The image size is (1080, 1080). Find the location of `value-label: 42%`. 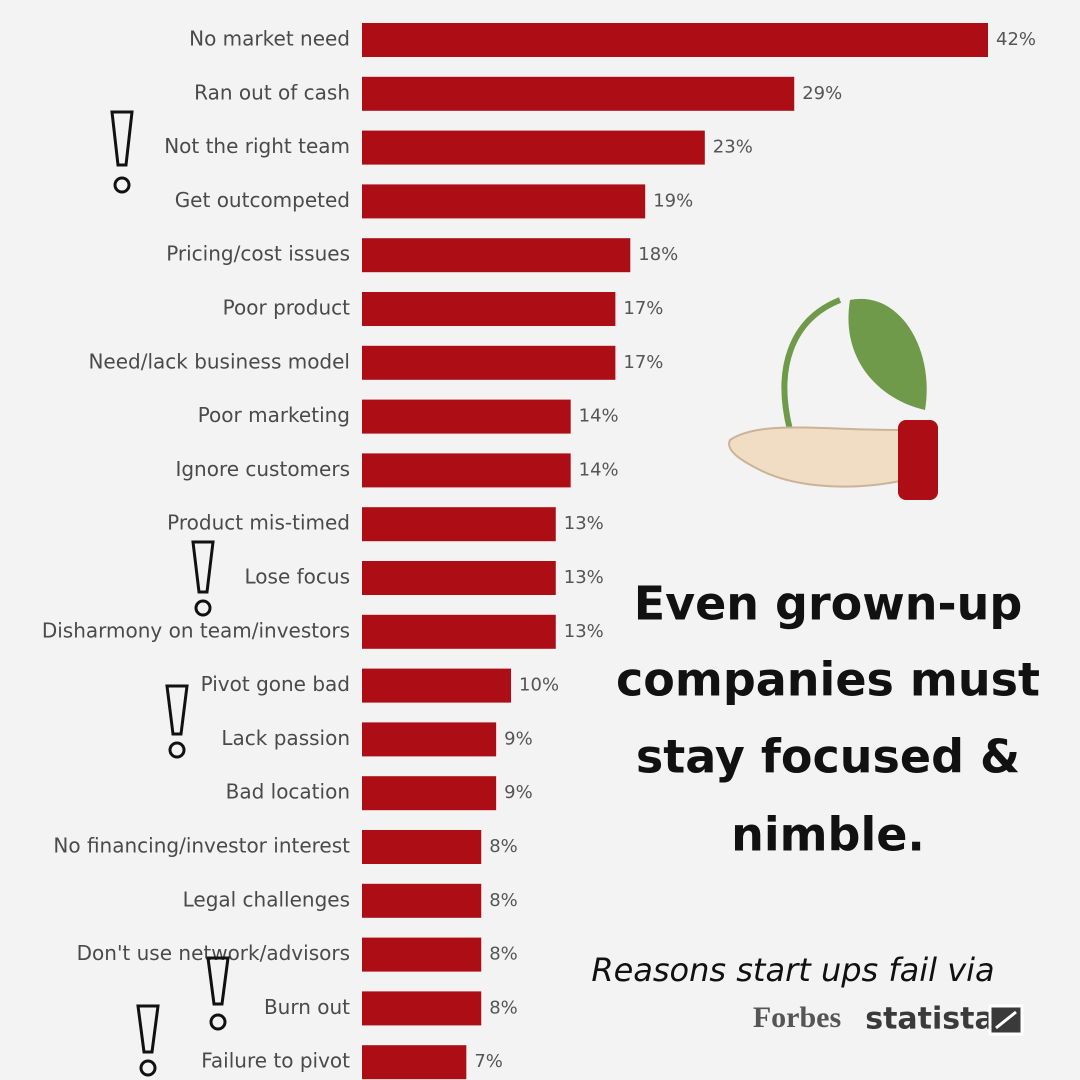

value-label: 42% is located at coordinates (1016, 39).